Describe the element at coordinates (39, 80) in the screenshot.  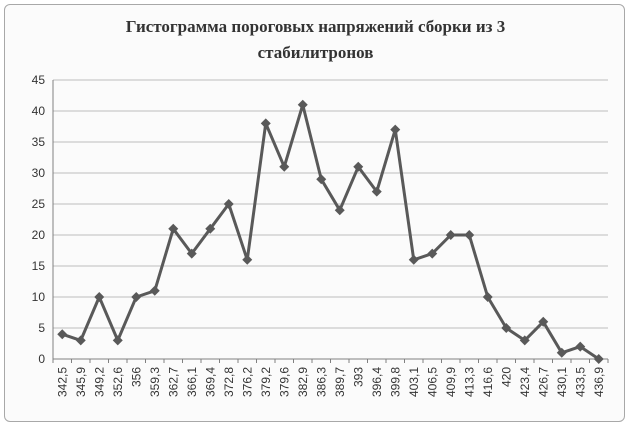
I see `y-tick-label: 45` at that location.